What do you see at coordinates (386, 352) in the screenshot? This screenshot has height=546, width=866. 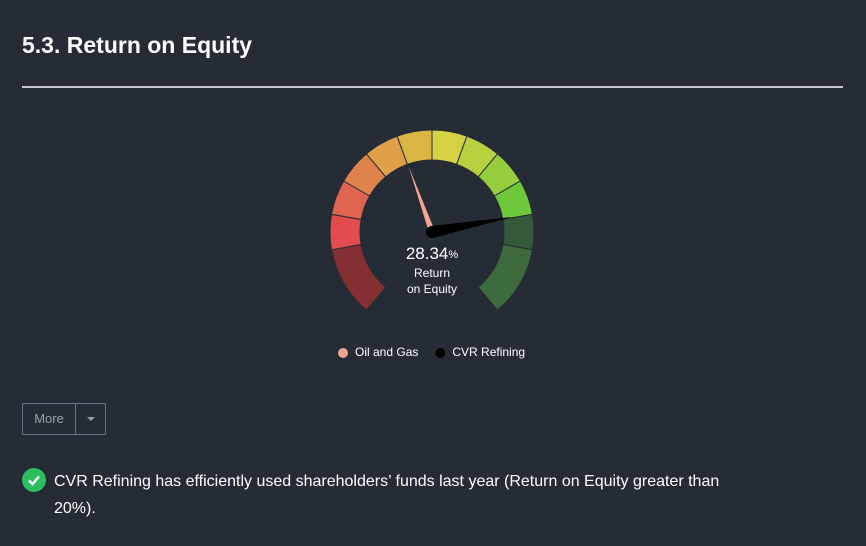 I see `legend-label: Oil and Gas` at bounding box center [386, 352].